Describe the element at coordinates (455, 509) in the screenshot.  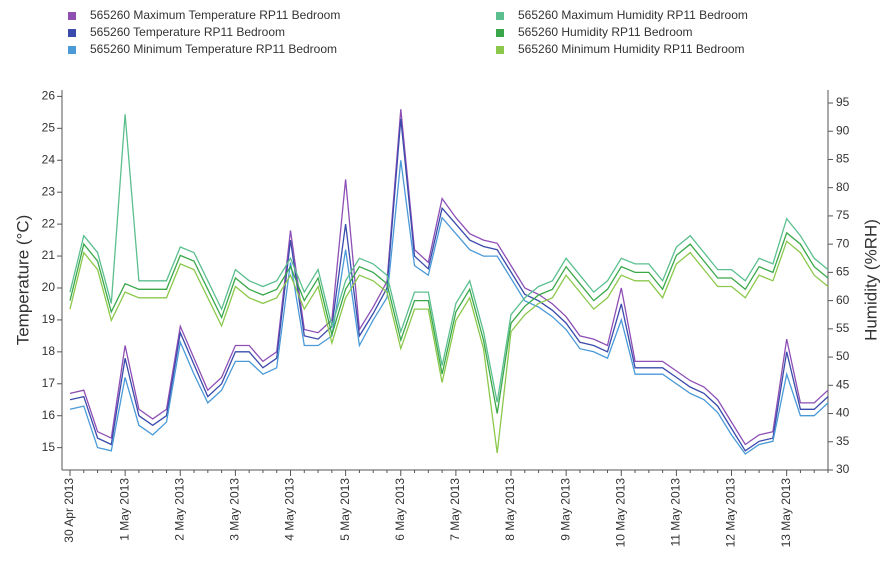
I see `x-tick-label: 7 May 2013` at that location.